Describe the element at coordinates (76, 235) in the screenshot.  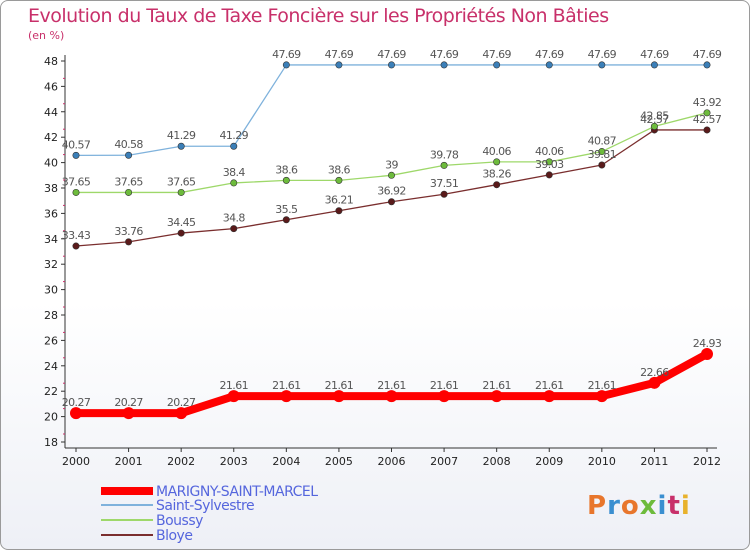
I see `data-label: 33.43` at that location.